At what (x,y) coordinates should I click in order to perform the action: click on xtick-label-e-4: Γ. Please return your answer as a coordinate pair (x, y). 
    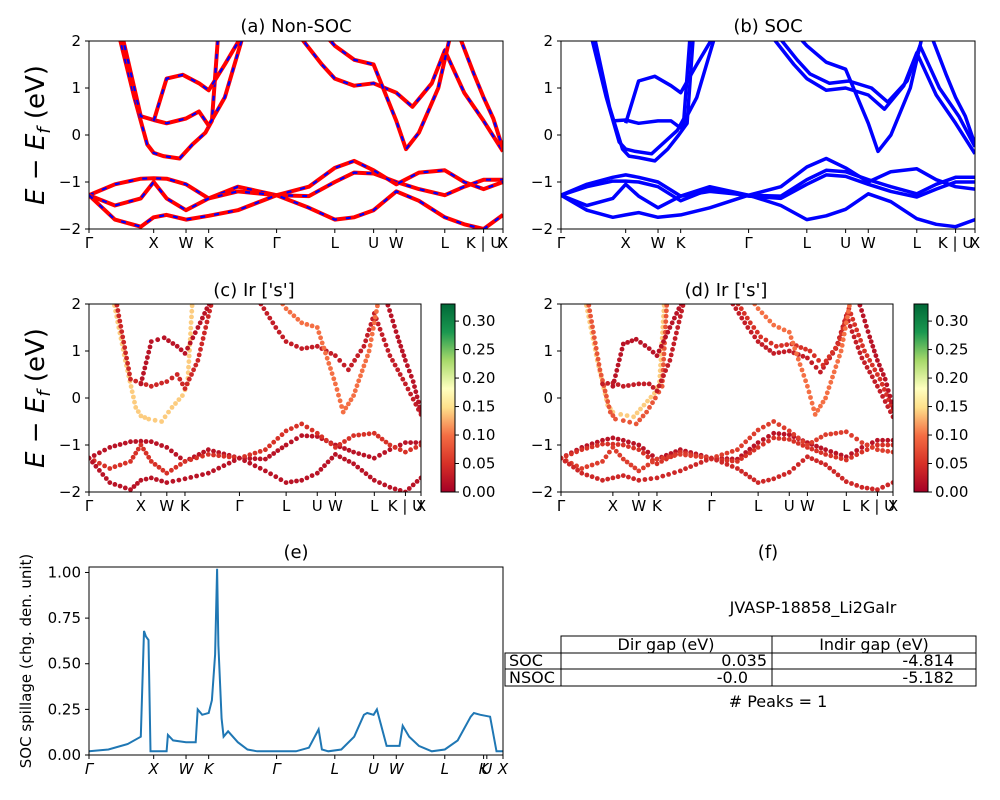
    Looking at the image, I should click on (277, 769).